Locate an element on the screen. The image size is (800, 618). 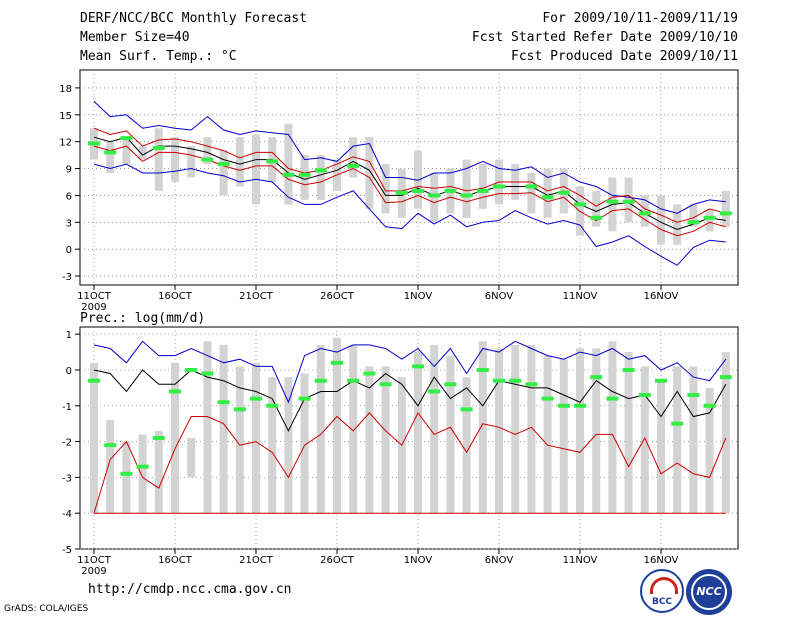
temp-ytick-label: -3 is located at coordinates (67, 277).